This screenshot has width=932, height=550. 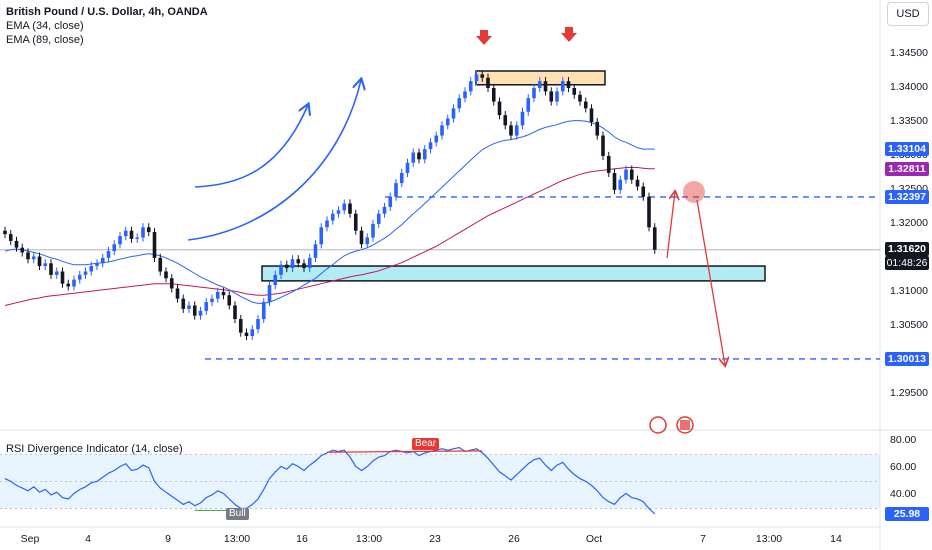 I want to click on time-tick-label: 23, so click(x=435, y=539).